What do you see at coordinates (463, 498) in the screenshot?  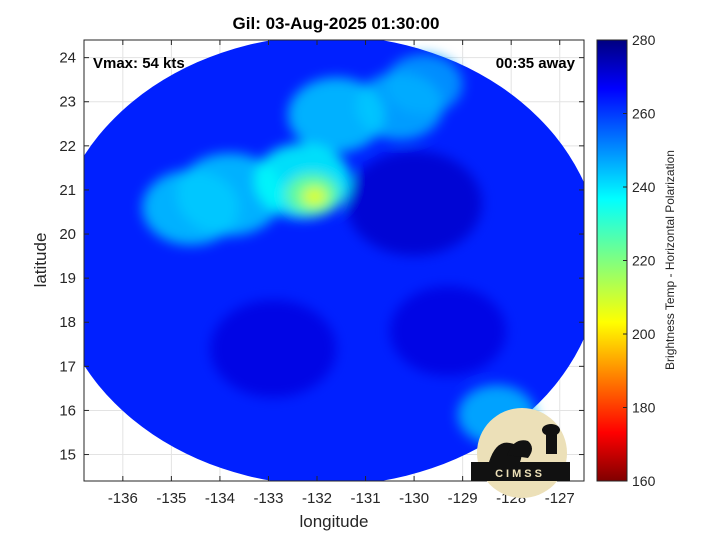 I see `x-tick-label: -129` at bounding box center [463, 498].